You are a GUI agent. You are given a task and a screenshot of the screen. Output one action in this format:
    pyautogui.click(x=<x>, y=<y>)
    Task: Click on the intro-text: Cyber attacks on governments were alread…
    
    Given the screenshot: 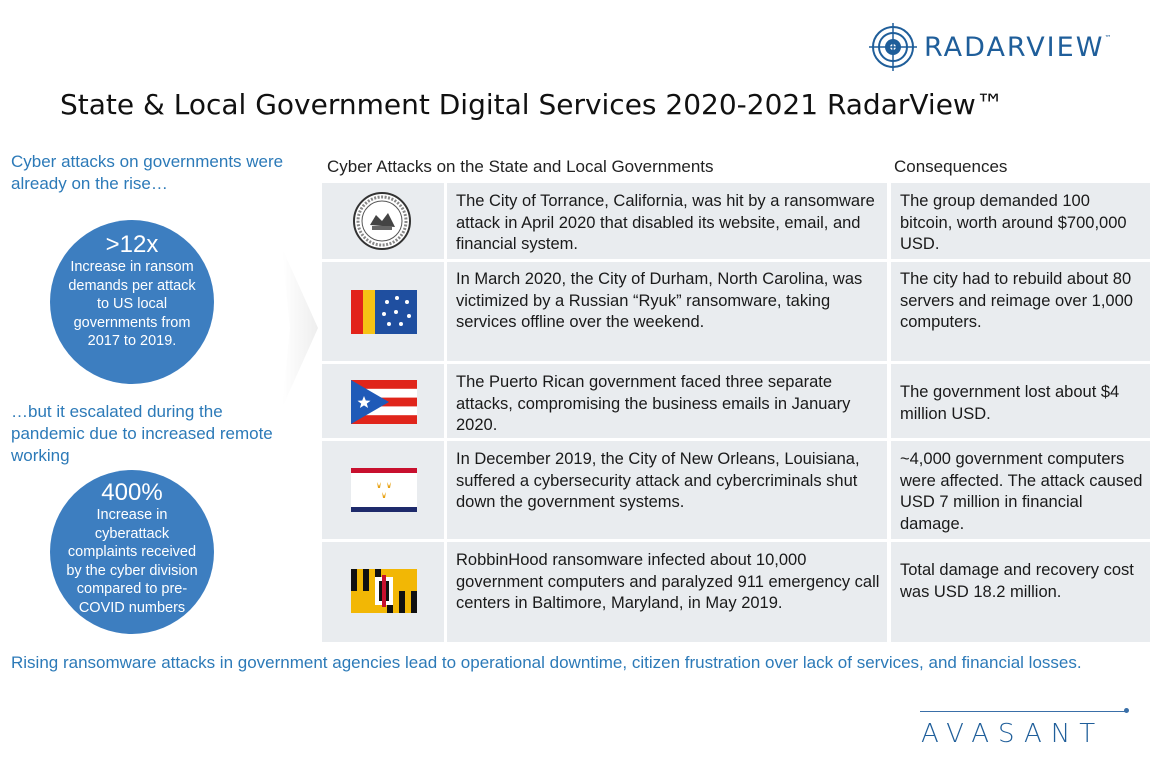 What is the action you would take?
    pyautogui.click(x=147, y=172)
    